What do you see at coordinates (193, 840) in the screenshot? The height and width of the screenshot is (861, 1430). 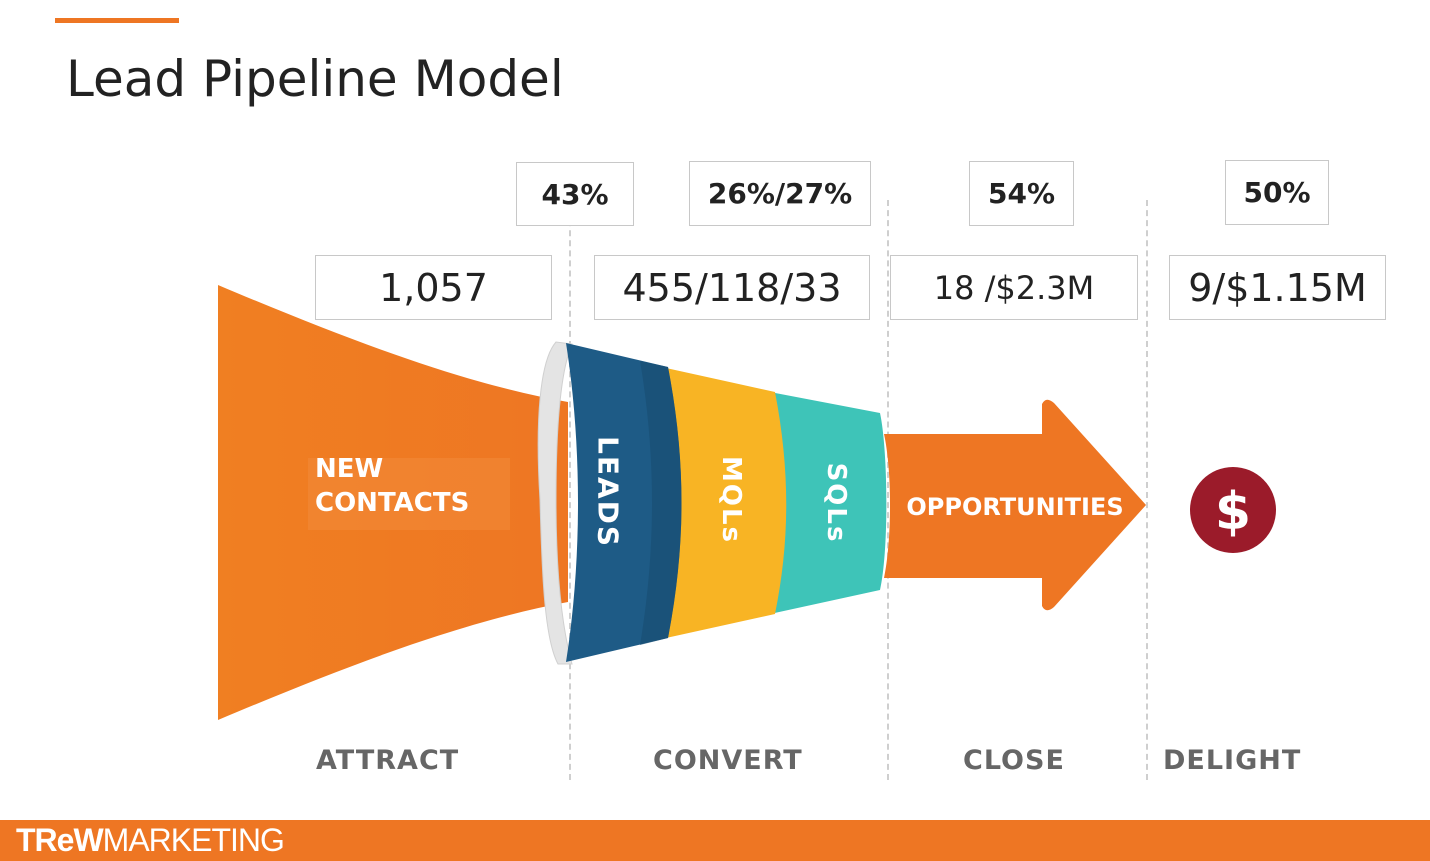 I see `logo-marketing-text: MARKETING` at bounding box center [193, 840].